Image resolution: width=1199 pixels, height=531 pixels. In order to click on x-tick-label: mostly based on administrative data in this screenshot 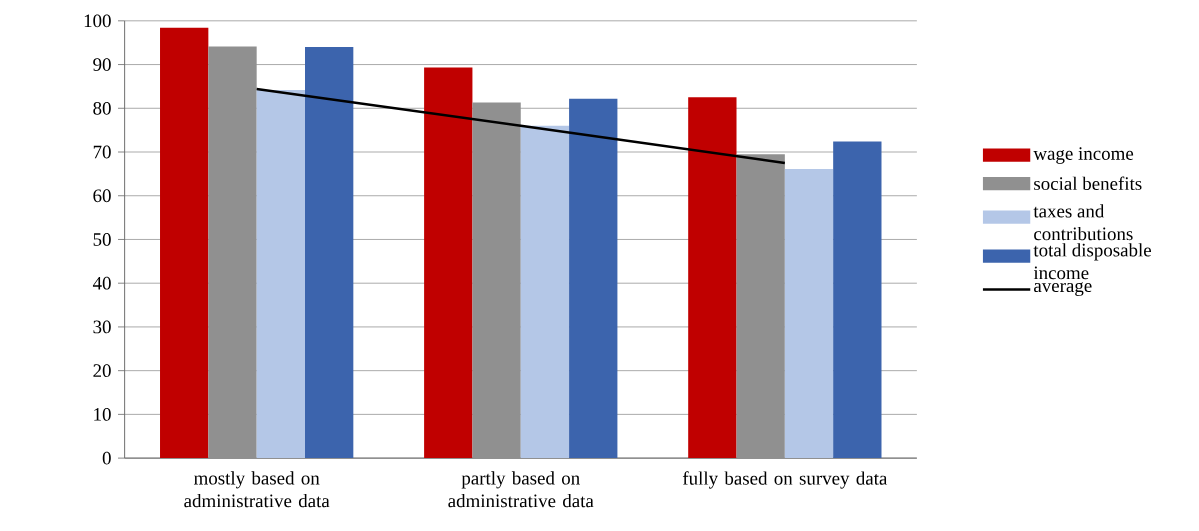, I will do `click(257, 489)`.